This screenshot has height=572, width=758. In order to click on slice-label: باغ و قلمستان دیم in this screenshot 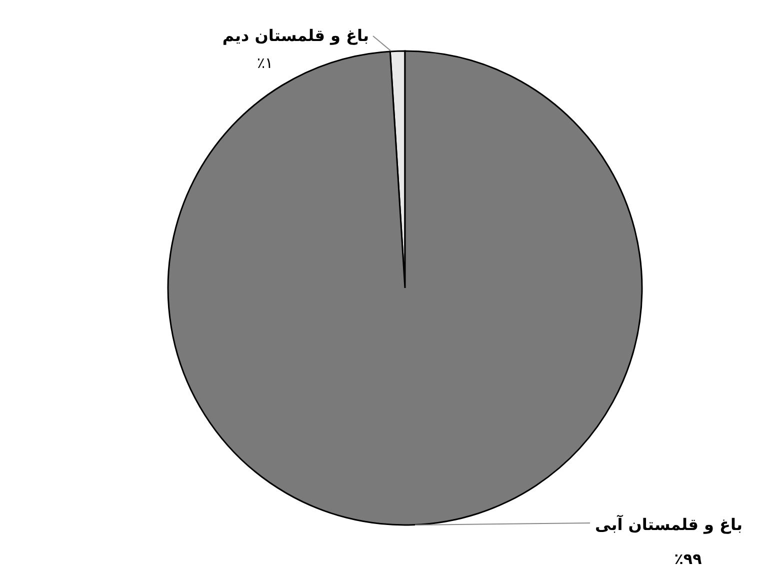, I will do `click(295, 35)`.